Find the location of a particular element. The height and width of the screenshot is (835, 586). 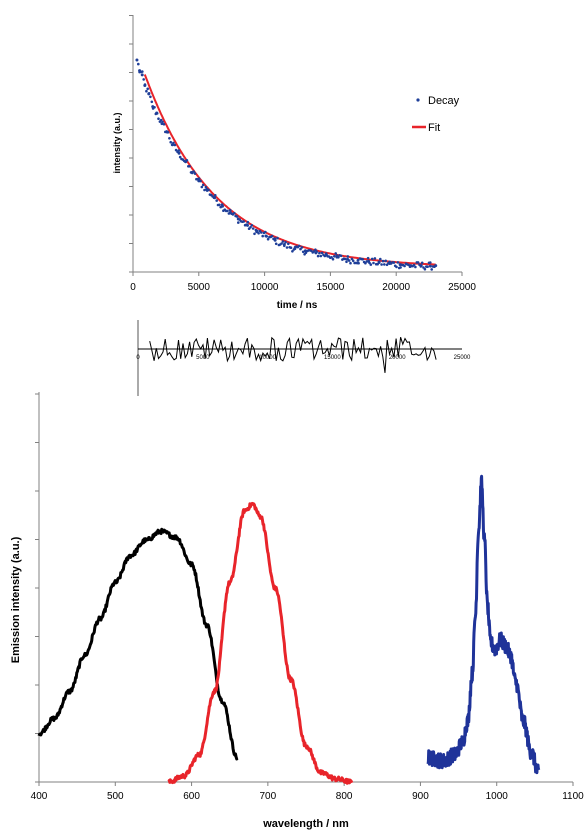

emission-y-label: Emission intensity (a.u.) is located at coordinates (16, 599).